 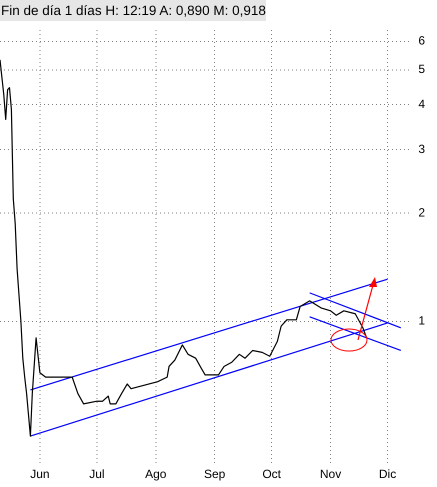 I want to click on y-tick-label: 1, so click(x=422, y=321).